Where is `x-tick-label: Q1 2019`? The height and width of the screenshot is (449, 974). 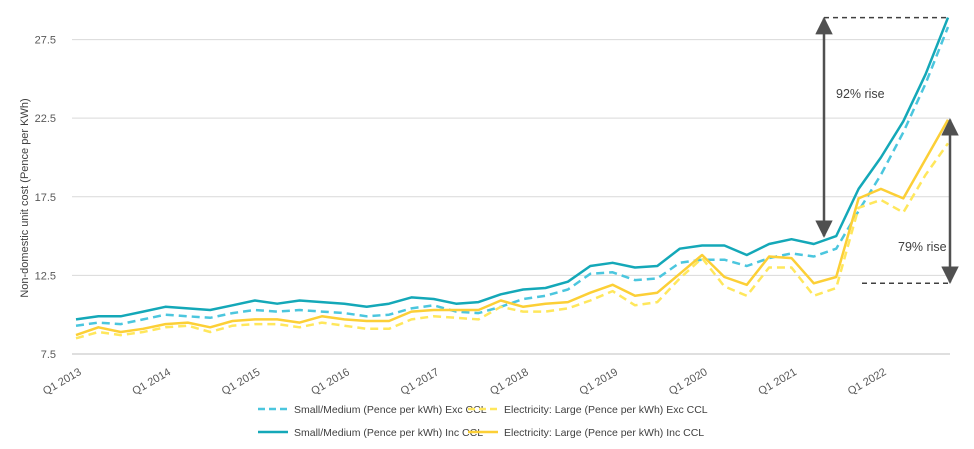 x-tick-label: Q1 2019 is located at coordinates (599, 381).